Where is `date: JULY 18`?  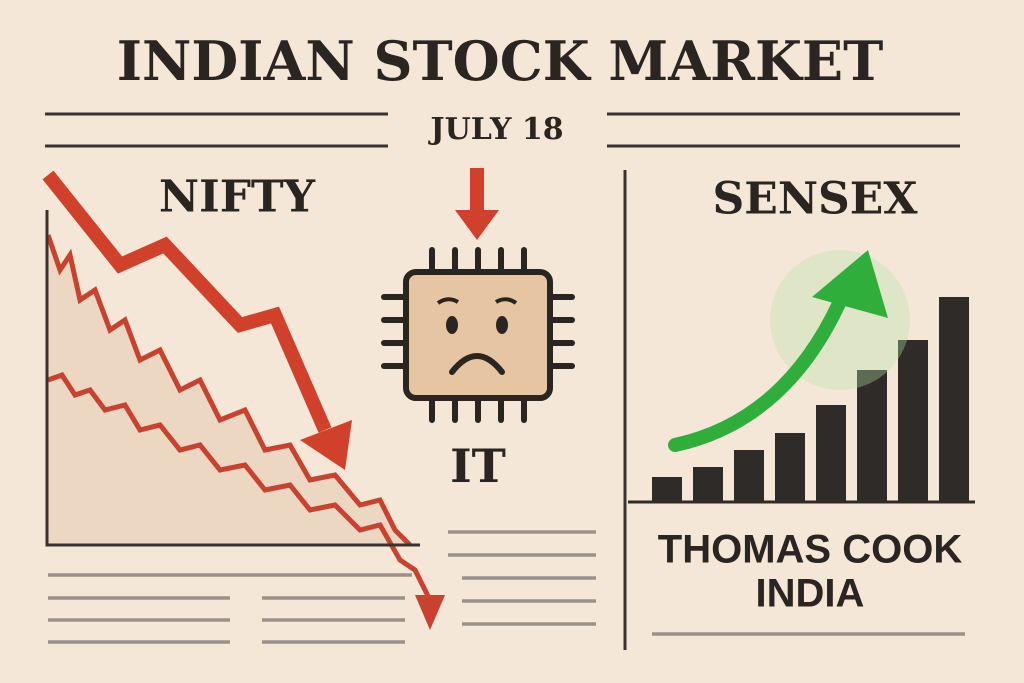
date: JULY 18 is located at coordinates (495, 129).